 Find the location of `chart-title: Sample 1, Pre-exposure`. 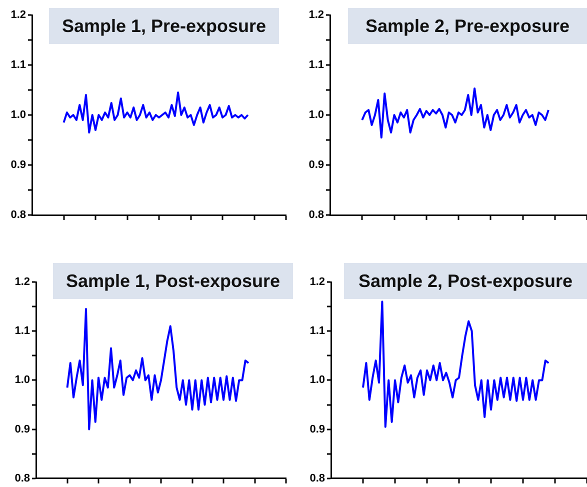

chart-title: Sample 1, Pre-exposure is located at coordinates (164, 26).